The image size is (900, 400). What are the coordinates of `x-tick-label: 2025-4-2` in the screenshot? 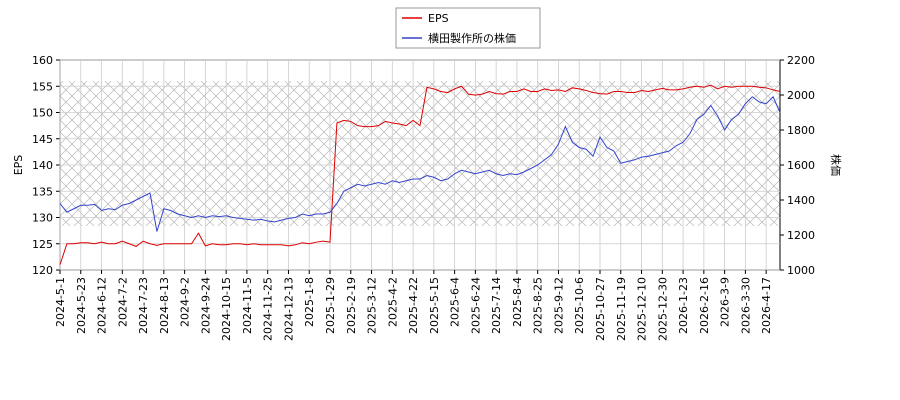 It's located at (392, 302).